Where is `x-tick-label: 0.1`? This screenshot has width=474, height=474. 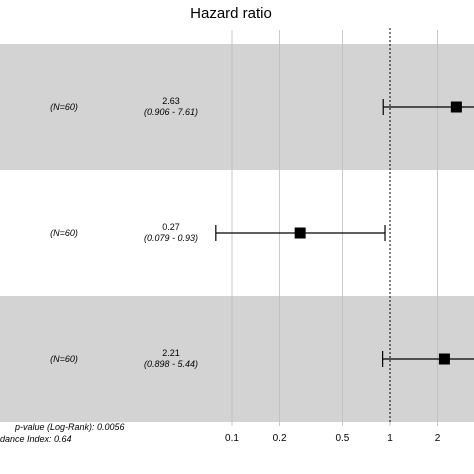
x-tick-label: 0.1 is located at coordinates (232, 438).